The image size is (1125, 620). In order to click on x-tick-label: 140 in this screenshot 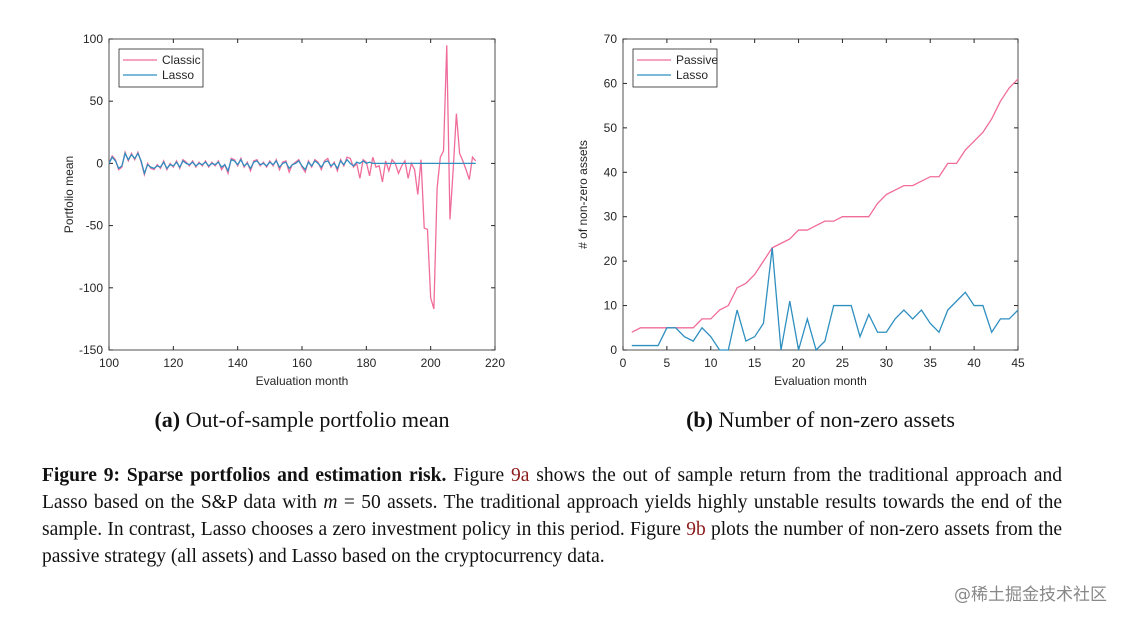, I will do `click(238, 363)`.